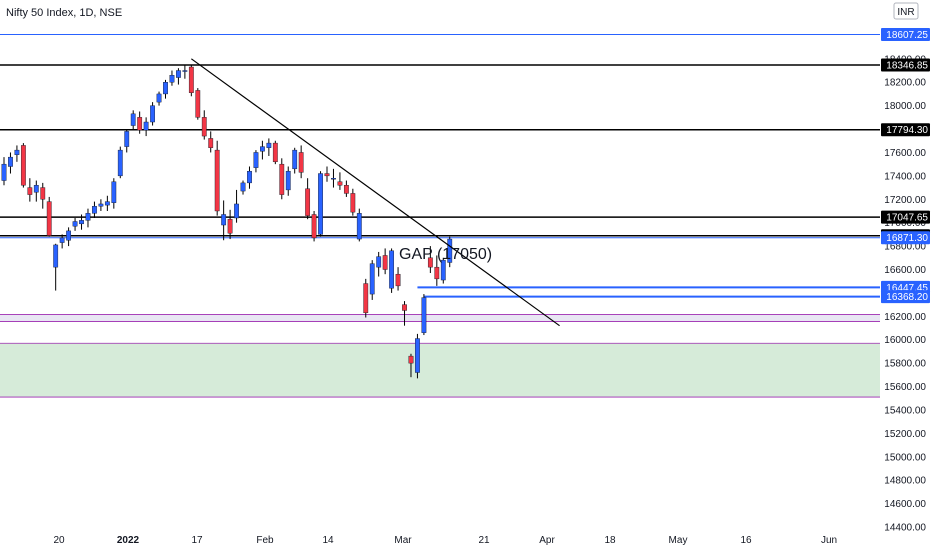  Describe the element at coordinates (907, 130) in the screenshot. I see `price-tag-label: 17794.30` at that location.